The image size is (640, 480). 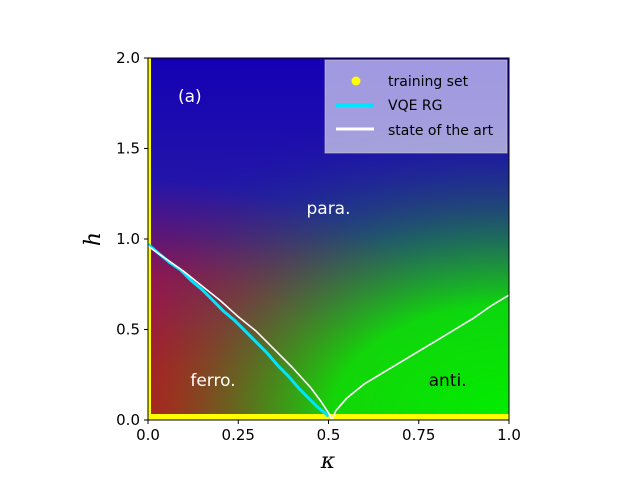 I want to click on x-tick-label: 0.25, so click(x=238, y=435).